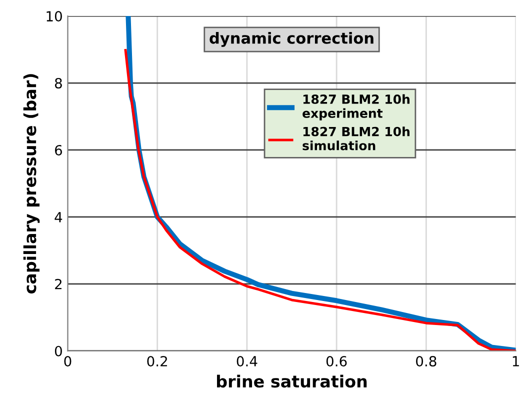  Describe the element at coordinates (54, 16) in the screenshot. I see `y-tick-label: 10` at that location.